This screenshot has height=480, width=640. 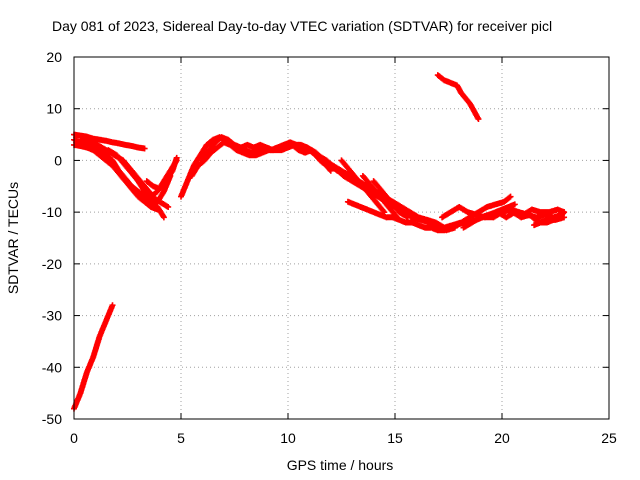 I want to click on y-tick-label: 20, so click(x=54, y=57).